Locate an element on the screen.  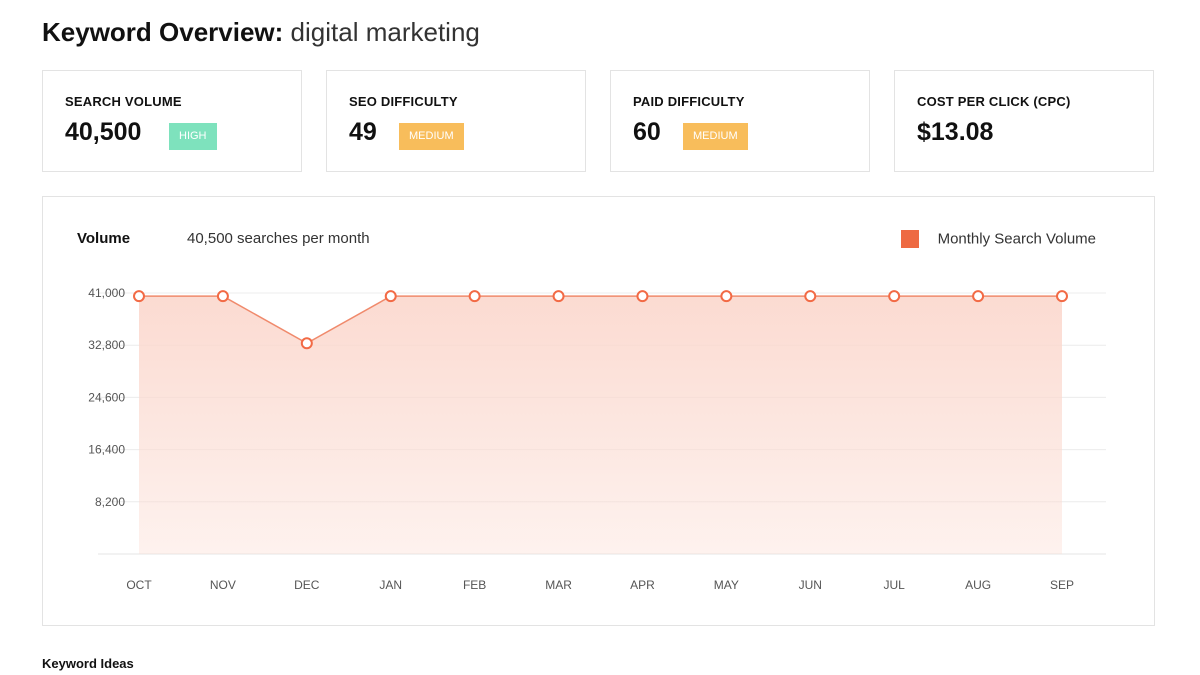
y-tick-label: 16,400 is located at coordinates (106, 450).